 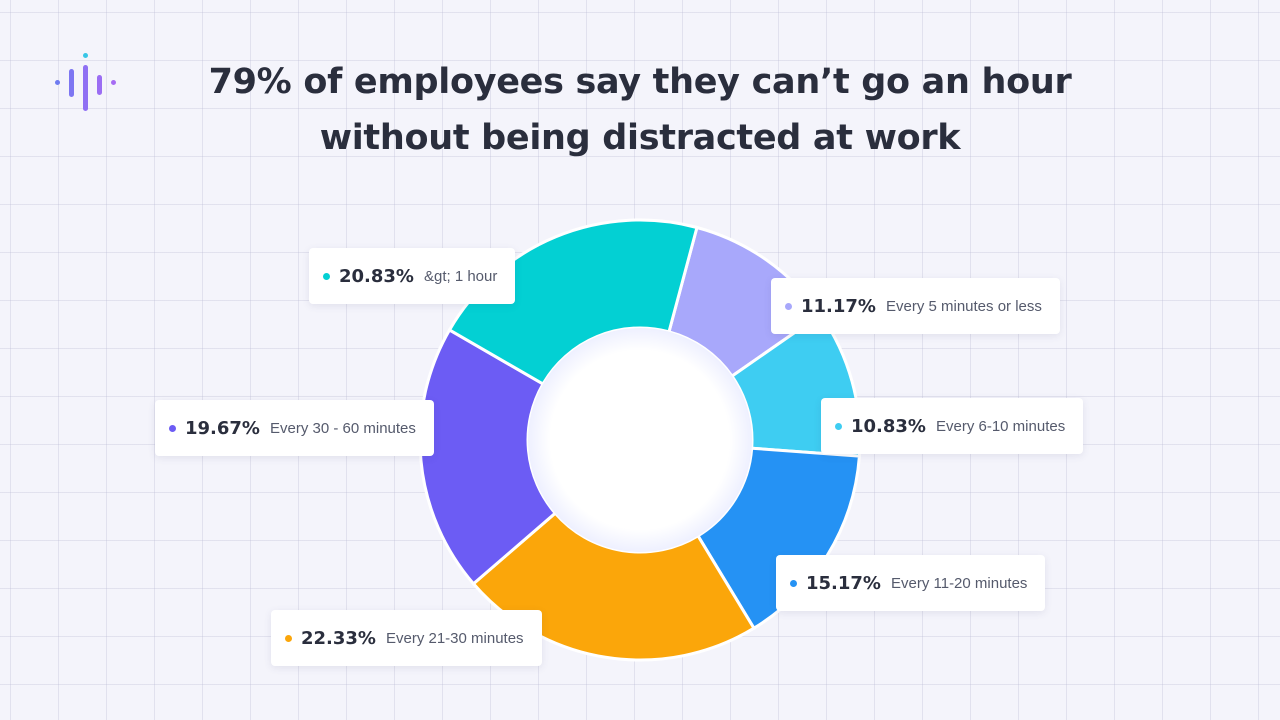 I want to click on slice-description: &gt; 1 hour, so click(x=460, y=276).